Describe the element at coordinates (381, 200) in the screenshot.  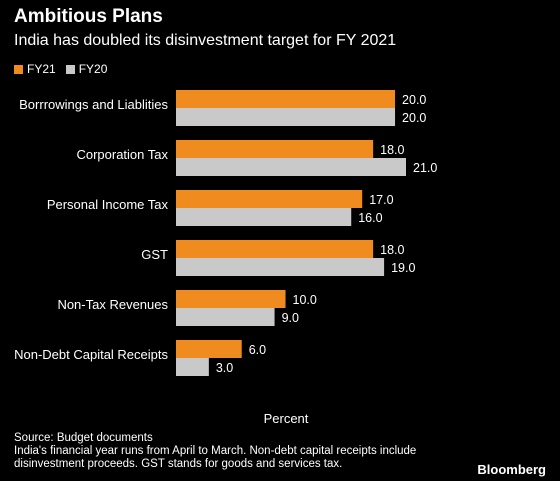
I see `data-label-fy21-personal-income-tax: 17.0` at that location.